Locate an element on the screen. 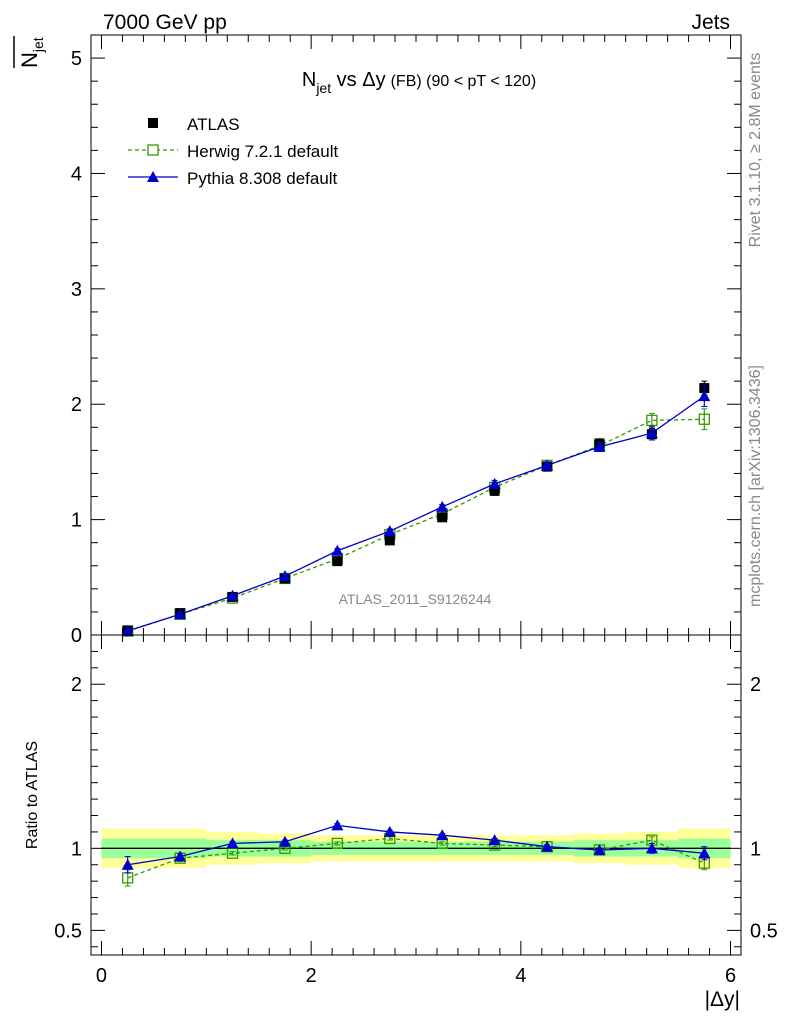 Image resolution: width=786 pixels, height=1024 pixels. y-tick-label: 3 is located at coordinates (76, 290).